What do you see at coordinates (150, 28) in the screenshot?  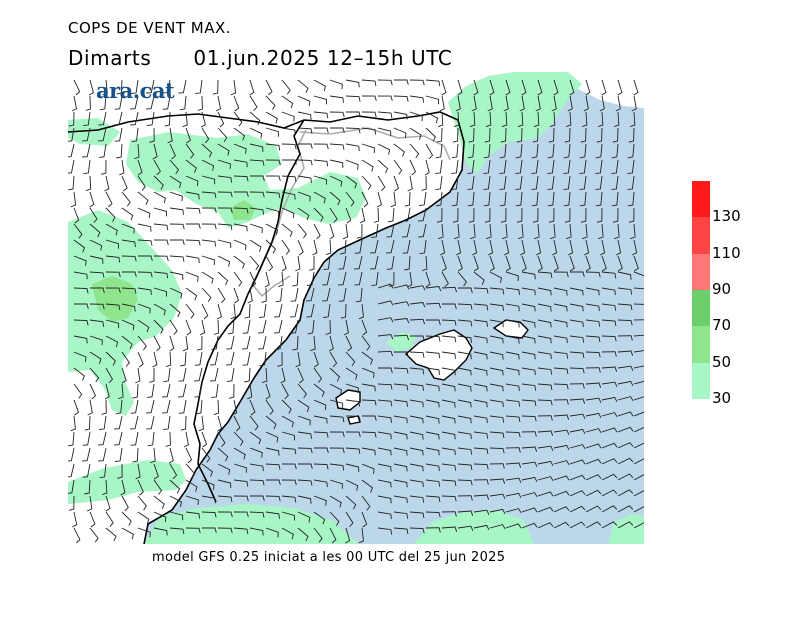 I see `map-title: COPS DE VENT MAX.` at bounding box center [150, 28].